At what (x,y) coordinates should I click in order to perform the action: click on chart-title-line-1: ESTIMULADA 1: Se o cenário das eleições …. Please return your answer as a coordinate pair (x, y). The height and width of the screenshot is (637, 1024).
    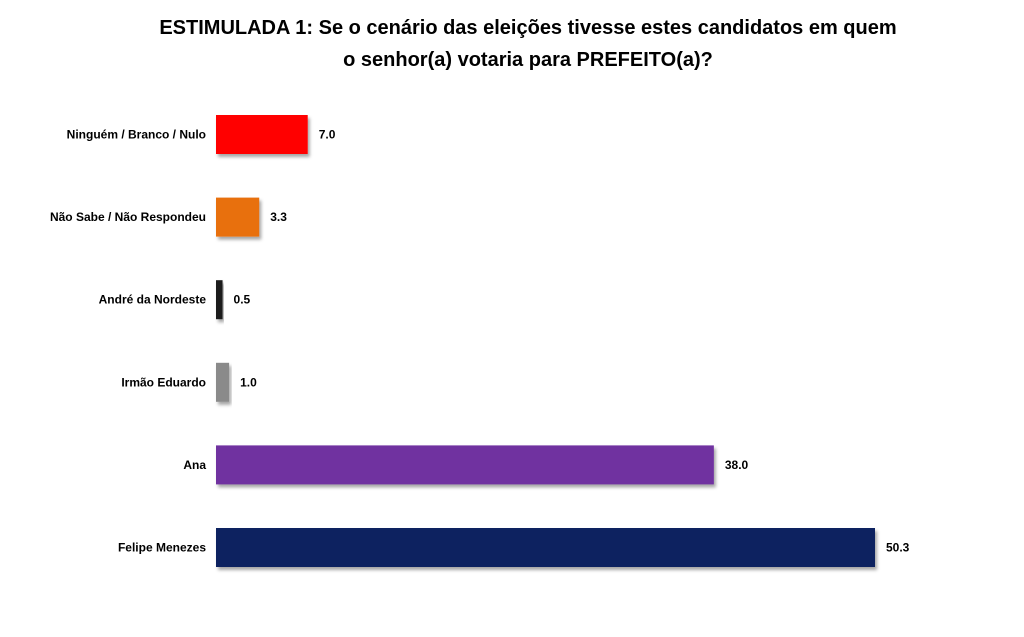
    Looking at the image, I should click on (528, 28).